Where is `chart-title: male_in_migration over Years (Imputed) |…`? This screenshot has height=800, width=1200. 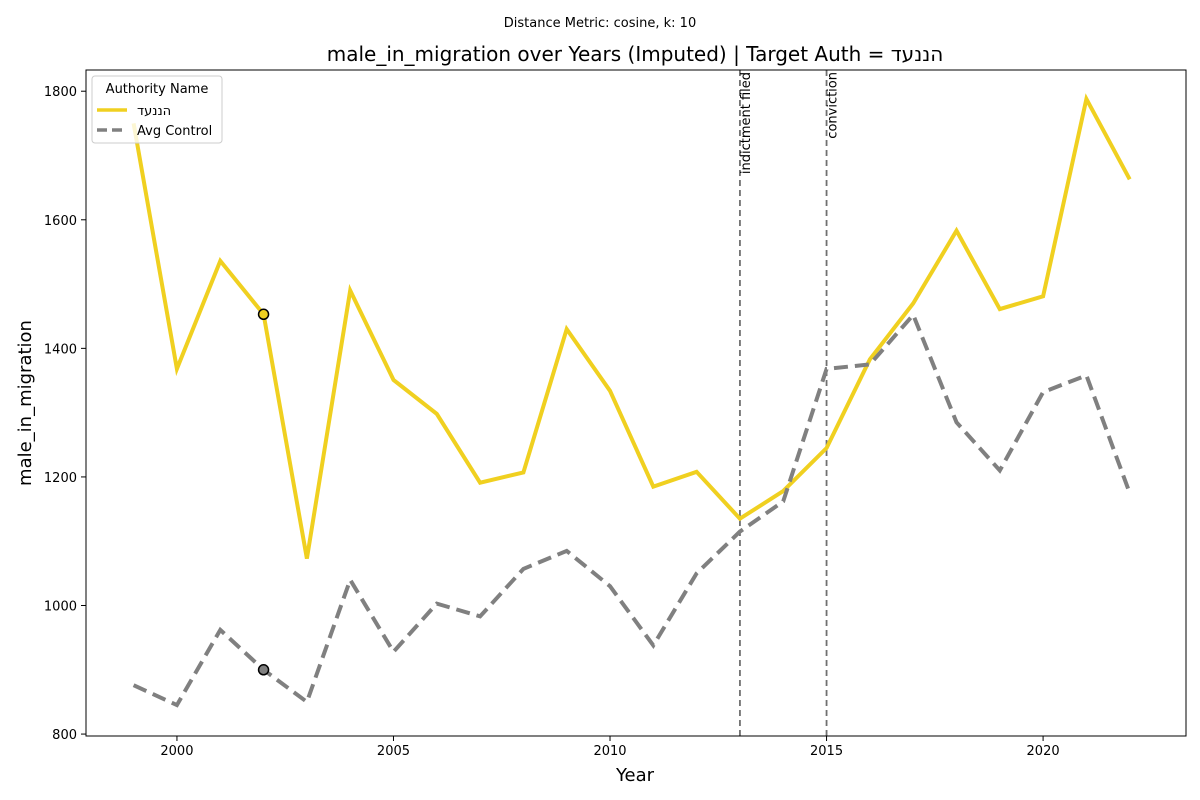
chart-title: male_in_migration over Years (Imputed) |… is located at coordinates (635, 54).